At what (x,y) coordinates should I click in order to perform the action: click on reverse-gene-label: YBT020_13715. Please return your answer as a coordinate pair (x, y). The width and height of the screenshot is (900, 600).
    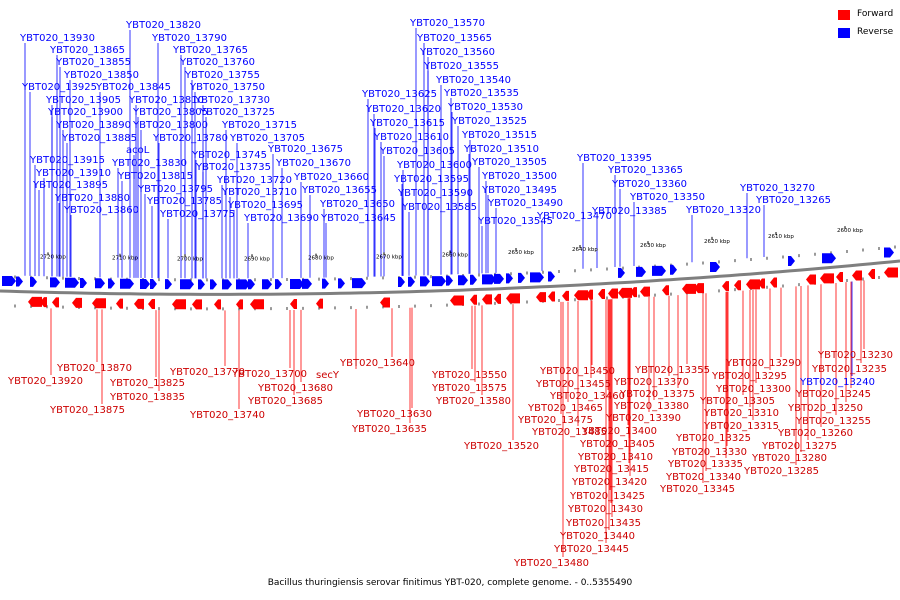
    Looking at the image, I should click on (259, 125).